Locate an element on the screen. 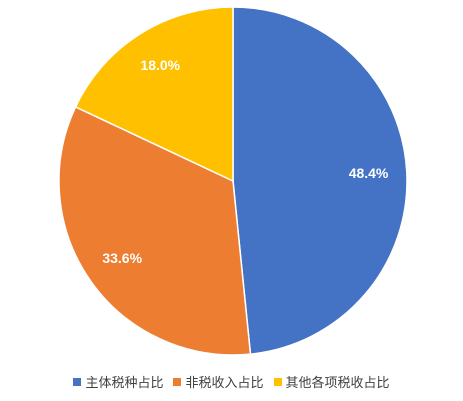  legend: 主体税种占比 非税收入占比 其他各项税收占比 is located at coordinates (231, 381).